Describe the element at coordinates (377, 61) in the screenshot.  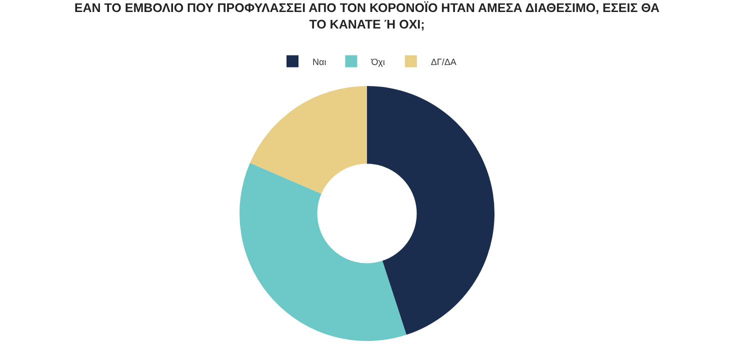
I see `legend-label: Όχι` at that location.